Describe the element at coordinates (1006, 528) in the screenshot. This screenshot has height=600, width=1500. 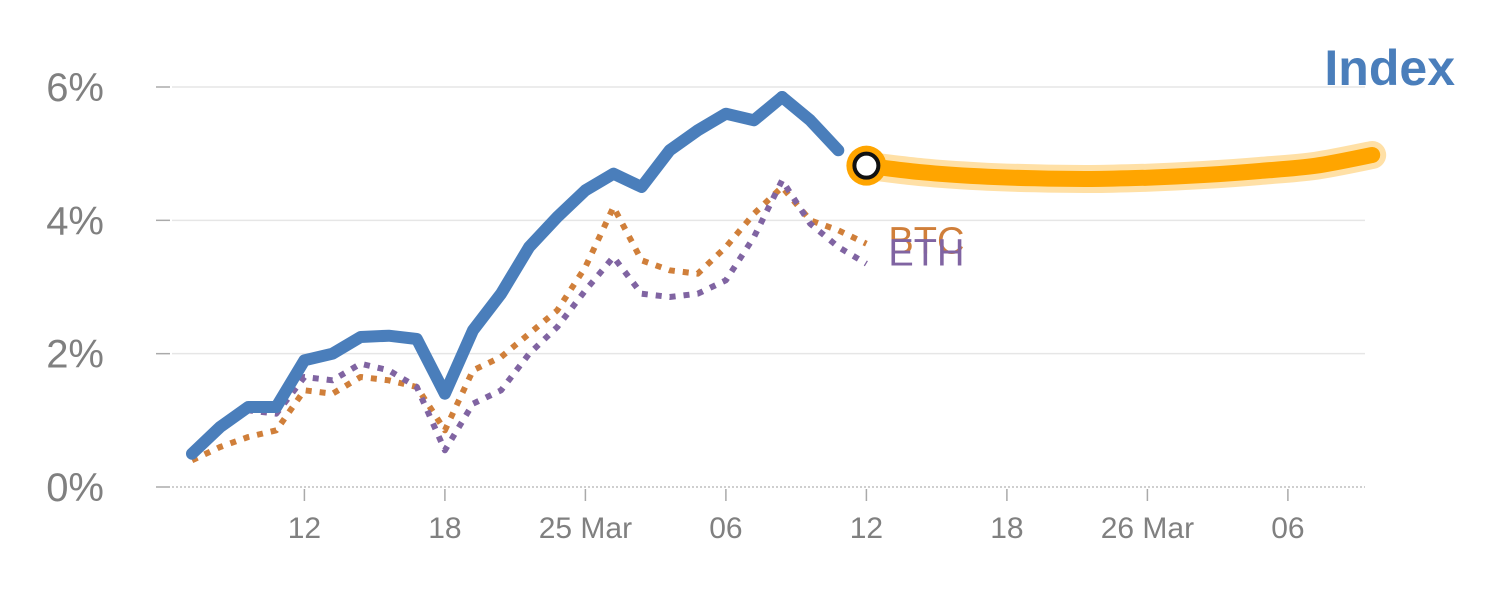
I see `xtick-label-5: 18` at that location.